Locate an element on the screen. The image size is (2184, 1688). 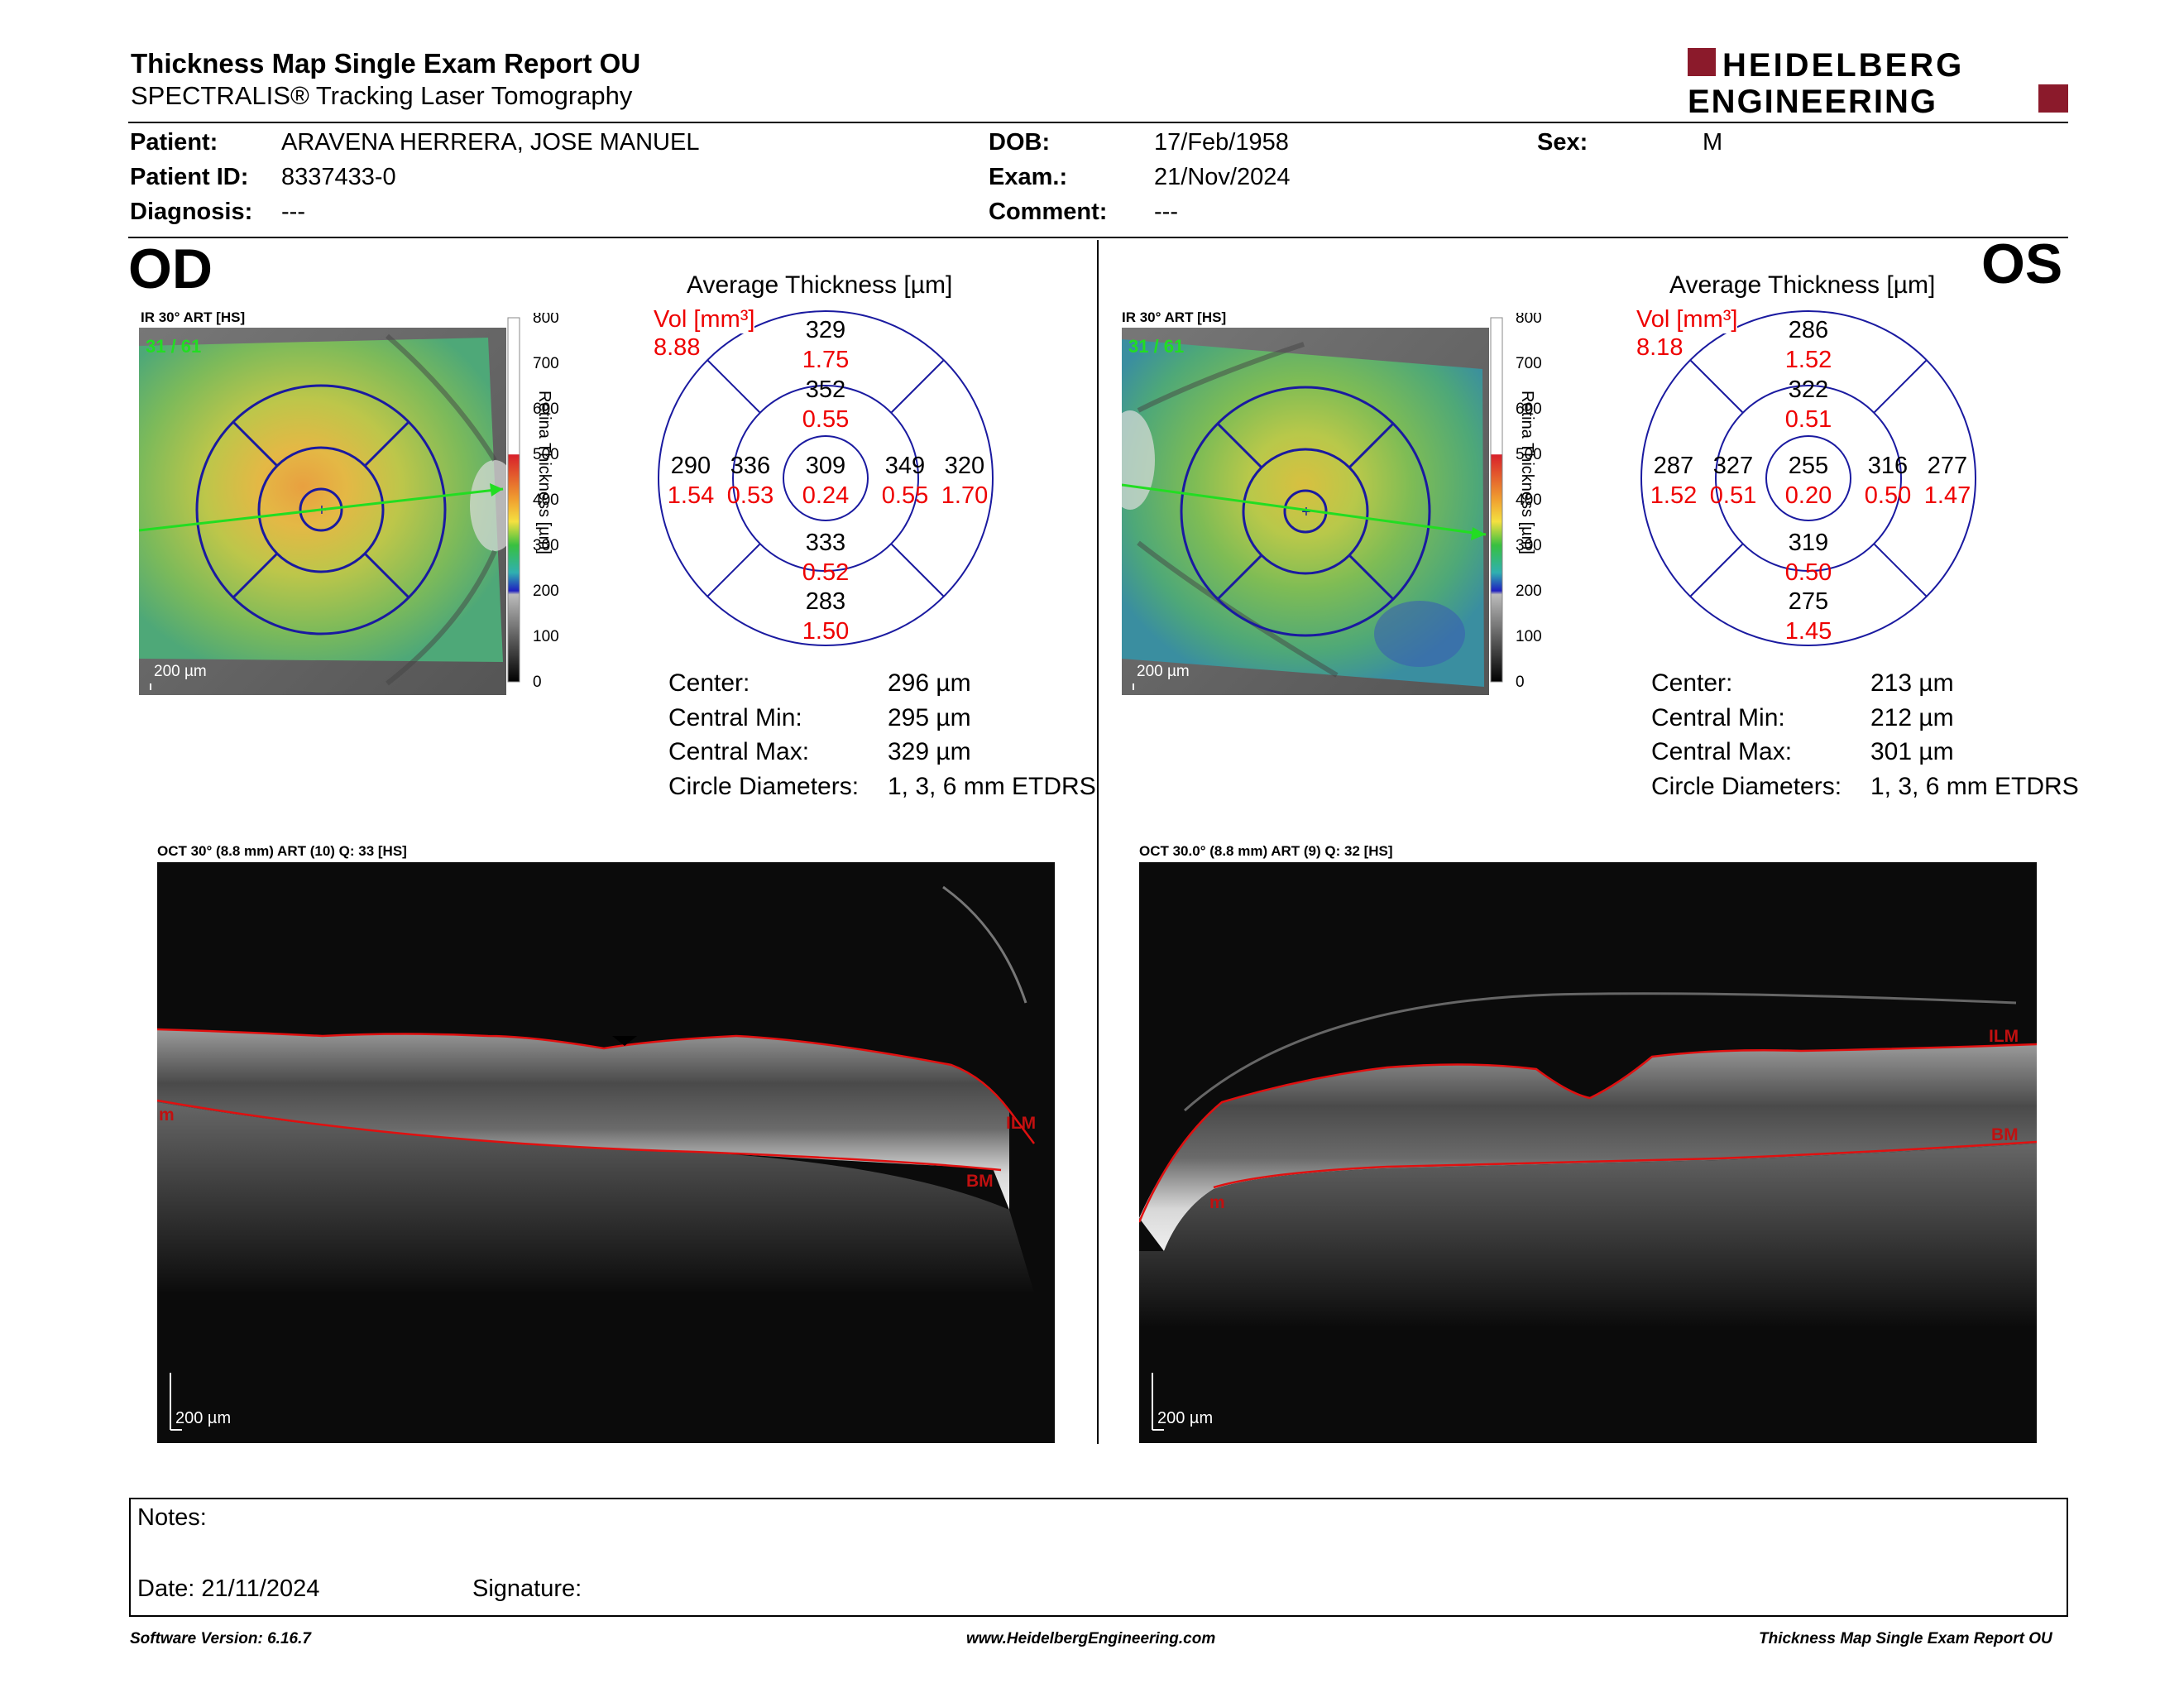
diagnosis-label: Diagnosis: is located at coordinates (191, 212).